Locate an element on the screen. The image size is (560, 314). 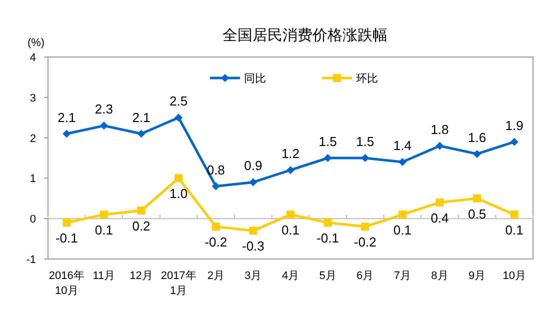
data-label: 0.8 is located at coordinates (215, 170).